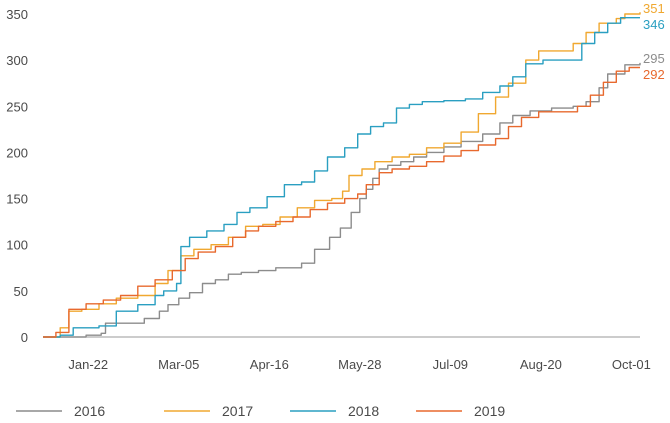  What do you see at coordinates (363, 411) in the screenshot?
I see `legend-label-2018: 2018` at bounding box center [363, 411].